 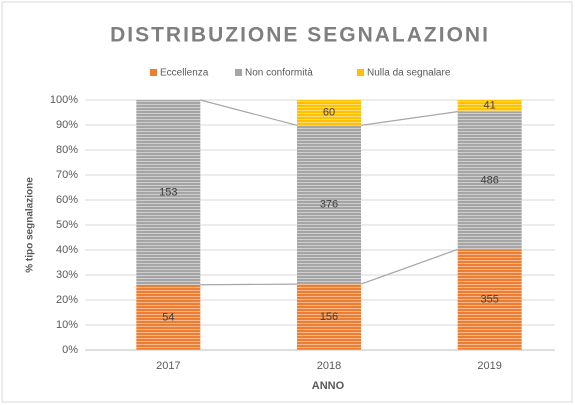 What do you see at coordinates (409, 73) in the screenshot?
I see `legend-label: Nulla da segnalare` at bounding box center [409, 73].